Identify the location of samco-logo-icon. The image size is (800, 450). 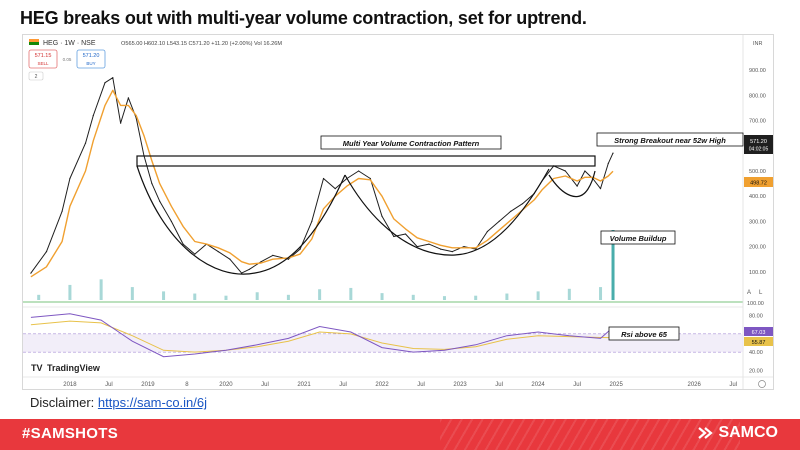
(706, 433).